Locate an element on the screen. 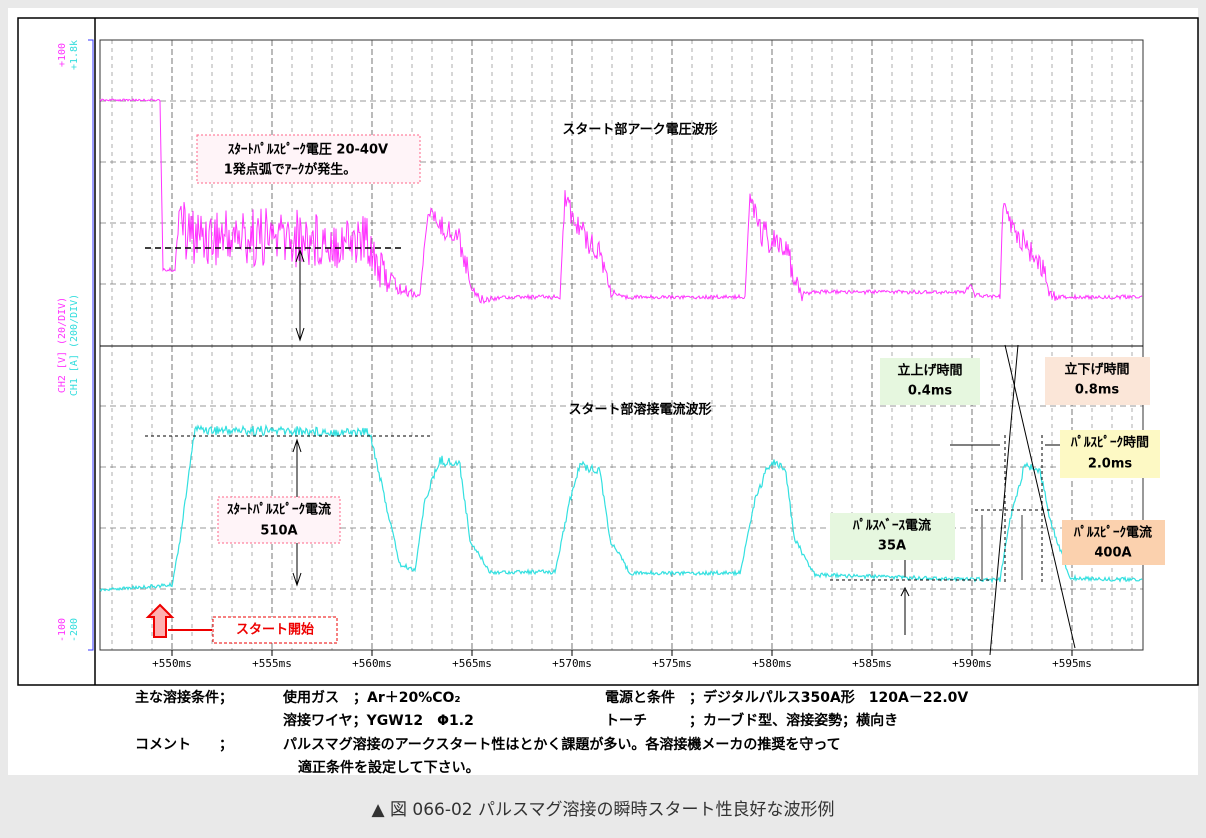 This screenshot has width=1206, height=838. conditions-label: 主な溶接条件； is located at coordinates (184, 697).